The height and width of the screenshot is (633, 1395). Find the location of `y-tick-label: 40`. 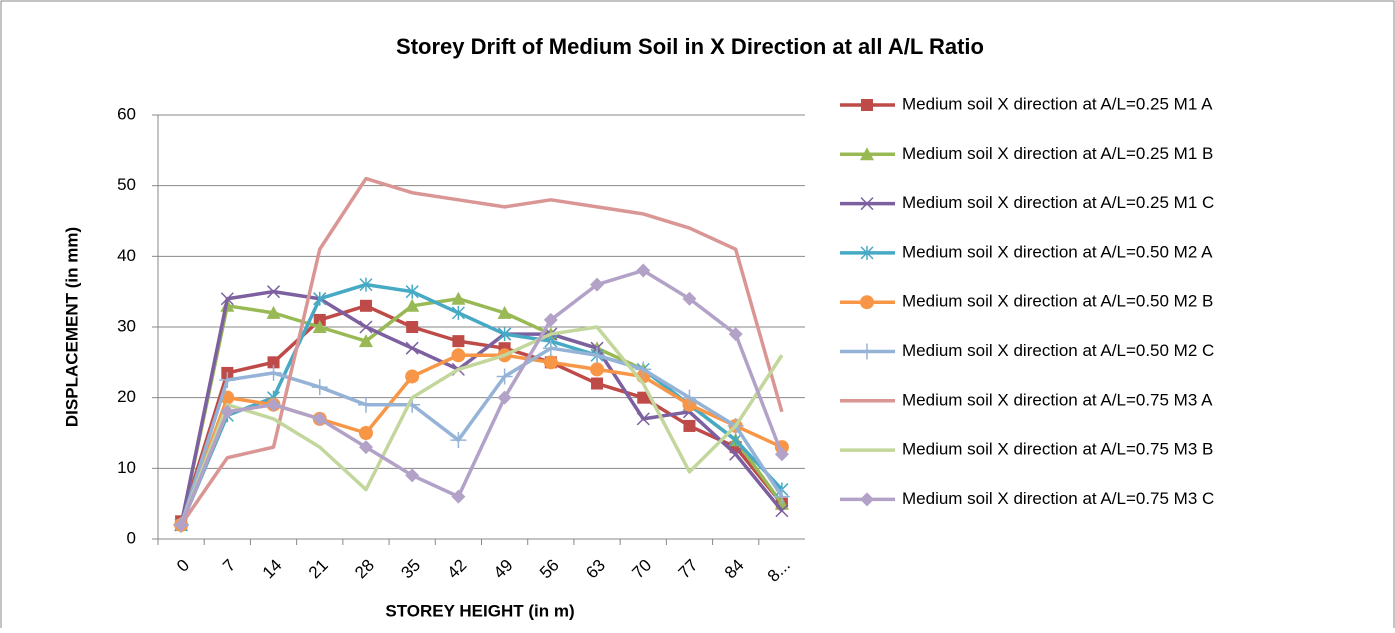

y-tick-label: 40 is located at coordinates (126, 255).